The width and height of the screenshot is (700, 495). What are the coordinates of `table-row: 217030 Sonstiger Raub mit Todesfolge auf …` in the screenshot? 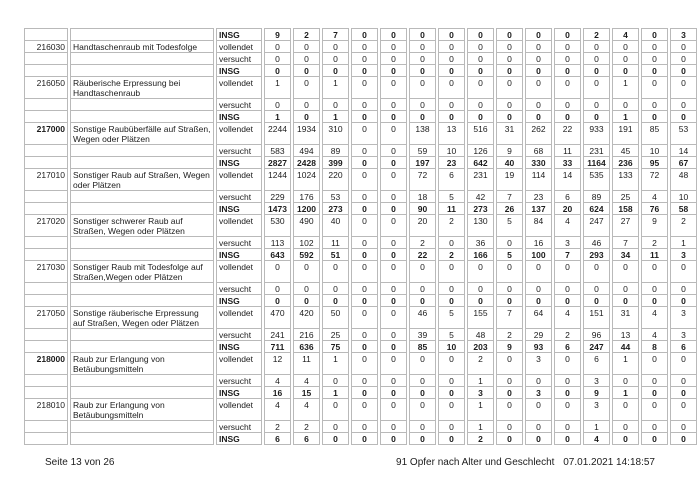 It's located at (360, 272).